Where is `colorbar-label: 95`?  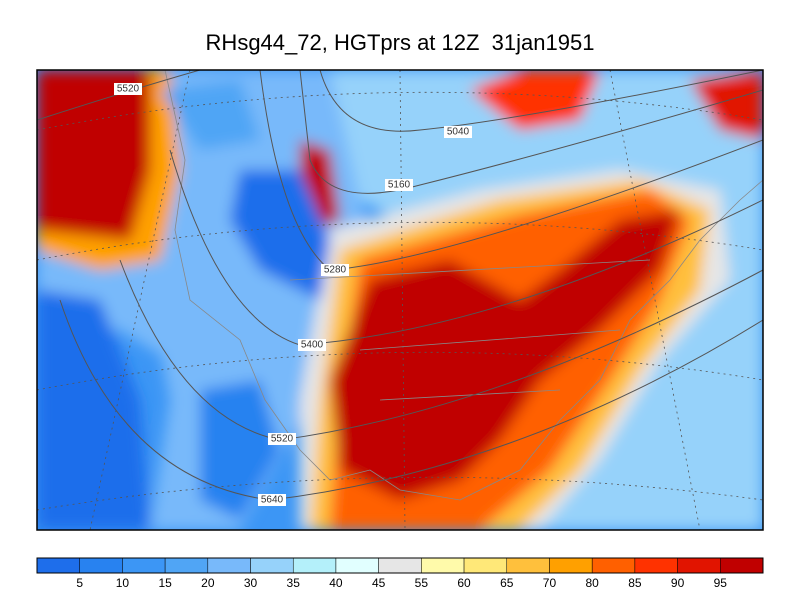 colorbar-label: 95 is located at coordinates (721, 583).